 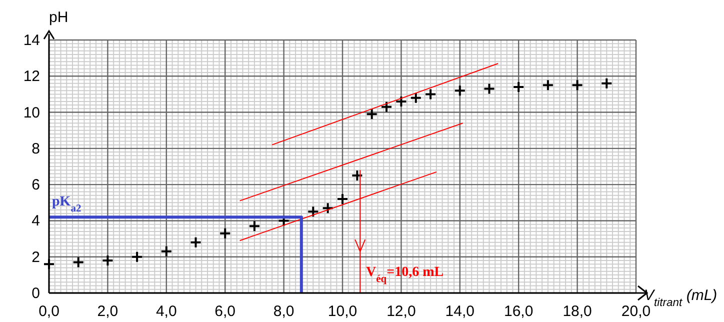 What do you see at coordinates (31, 113) in the screenshot?
I see `y-tick-label: 10` at bounding box center [31, 113].